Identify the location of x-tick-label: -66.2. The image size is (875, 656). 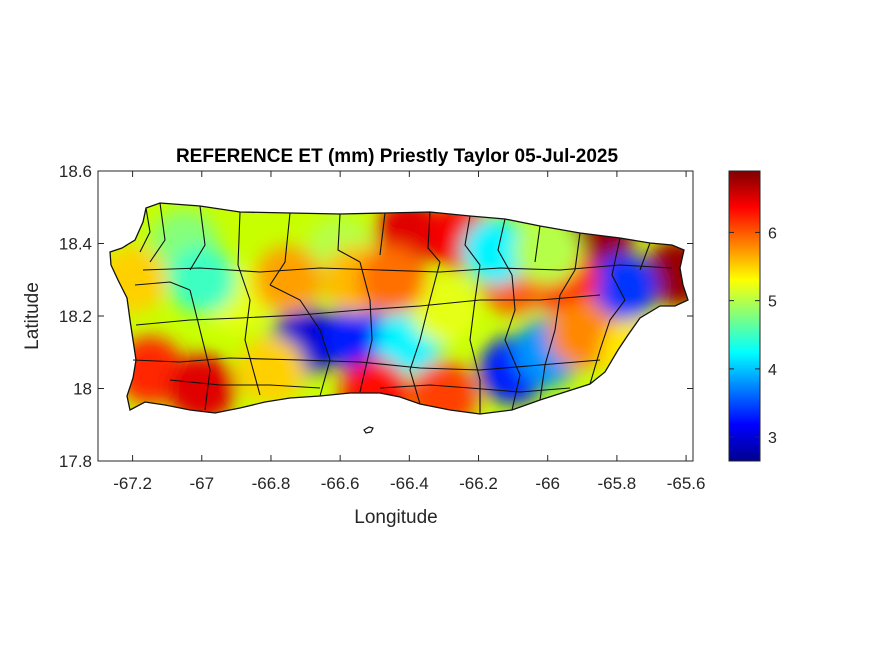
(478, 483).